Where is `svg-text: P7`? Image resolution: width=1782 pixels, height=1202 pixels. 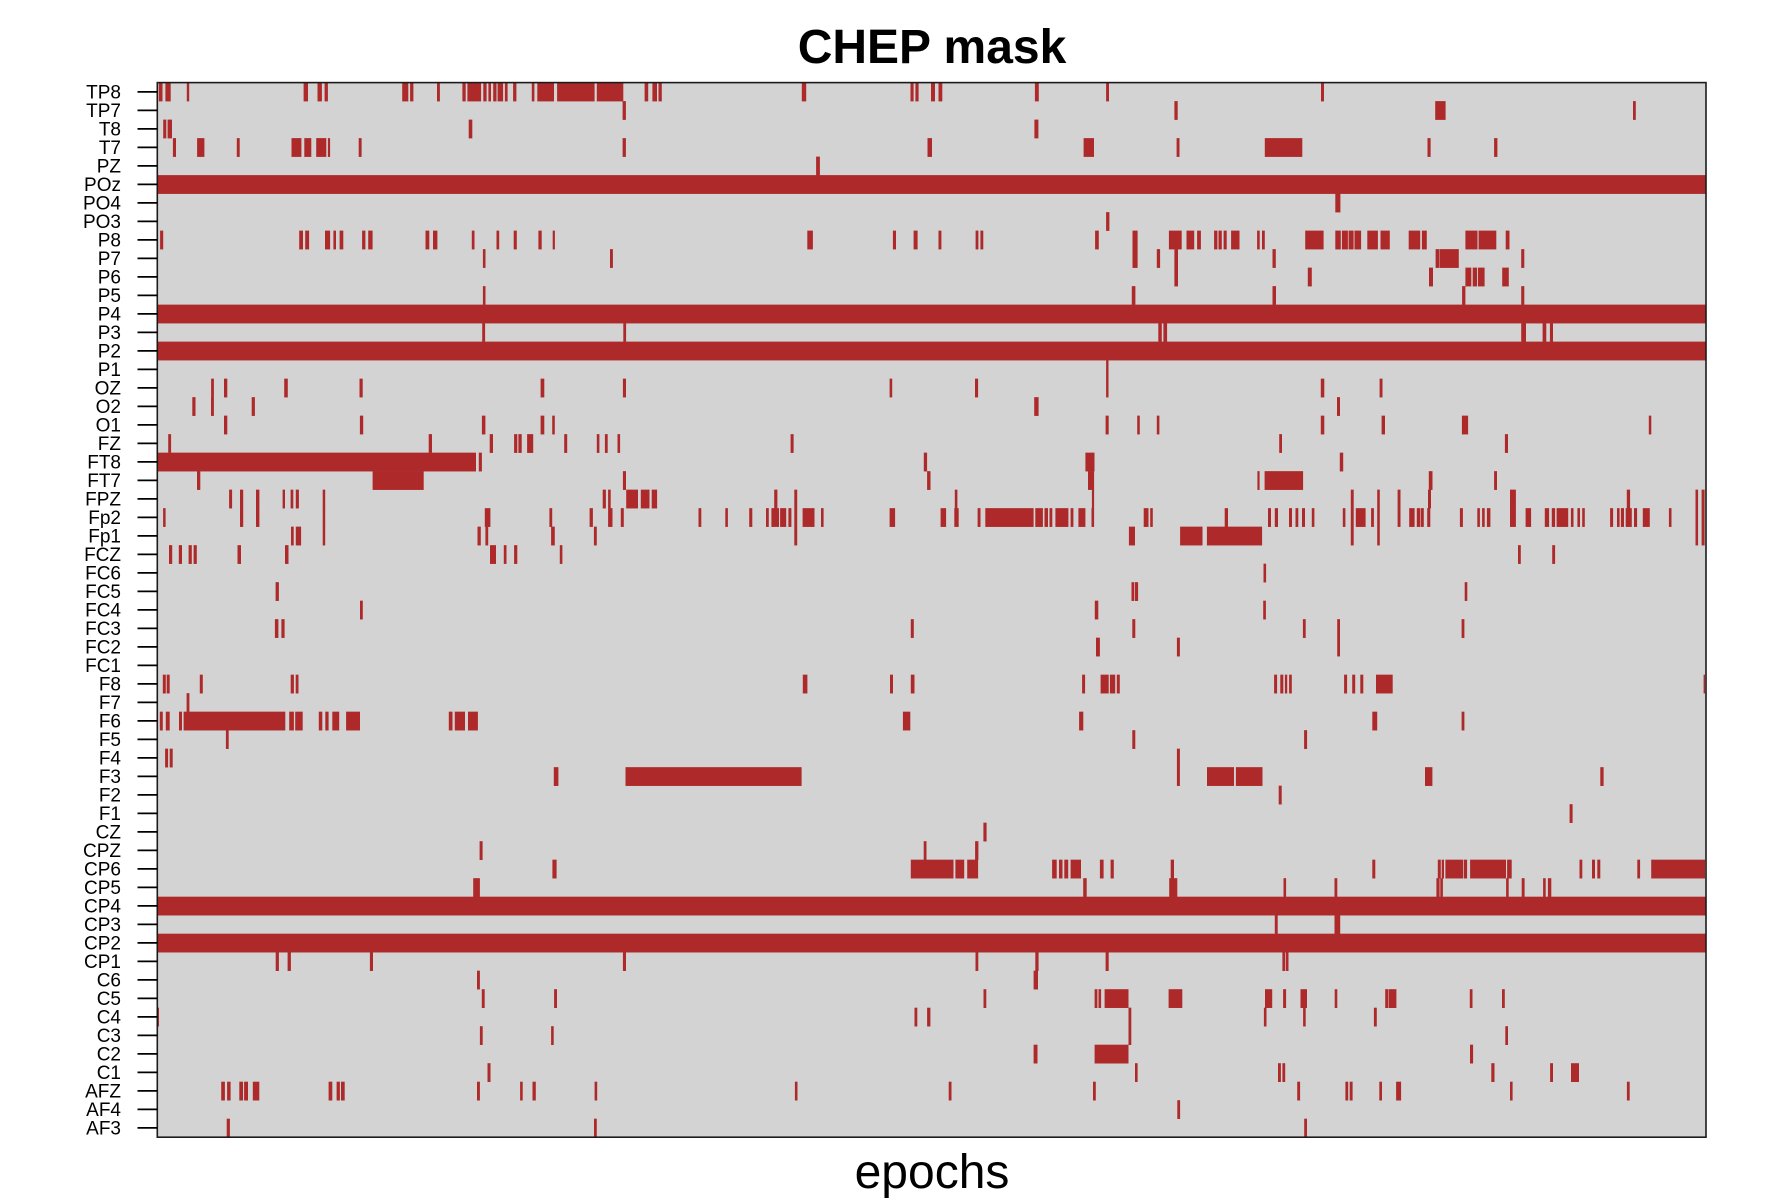 svg-text: P7 is located at coordinates (109, 259).